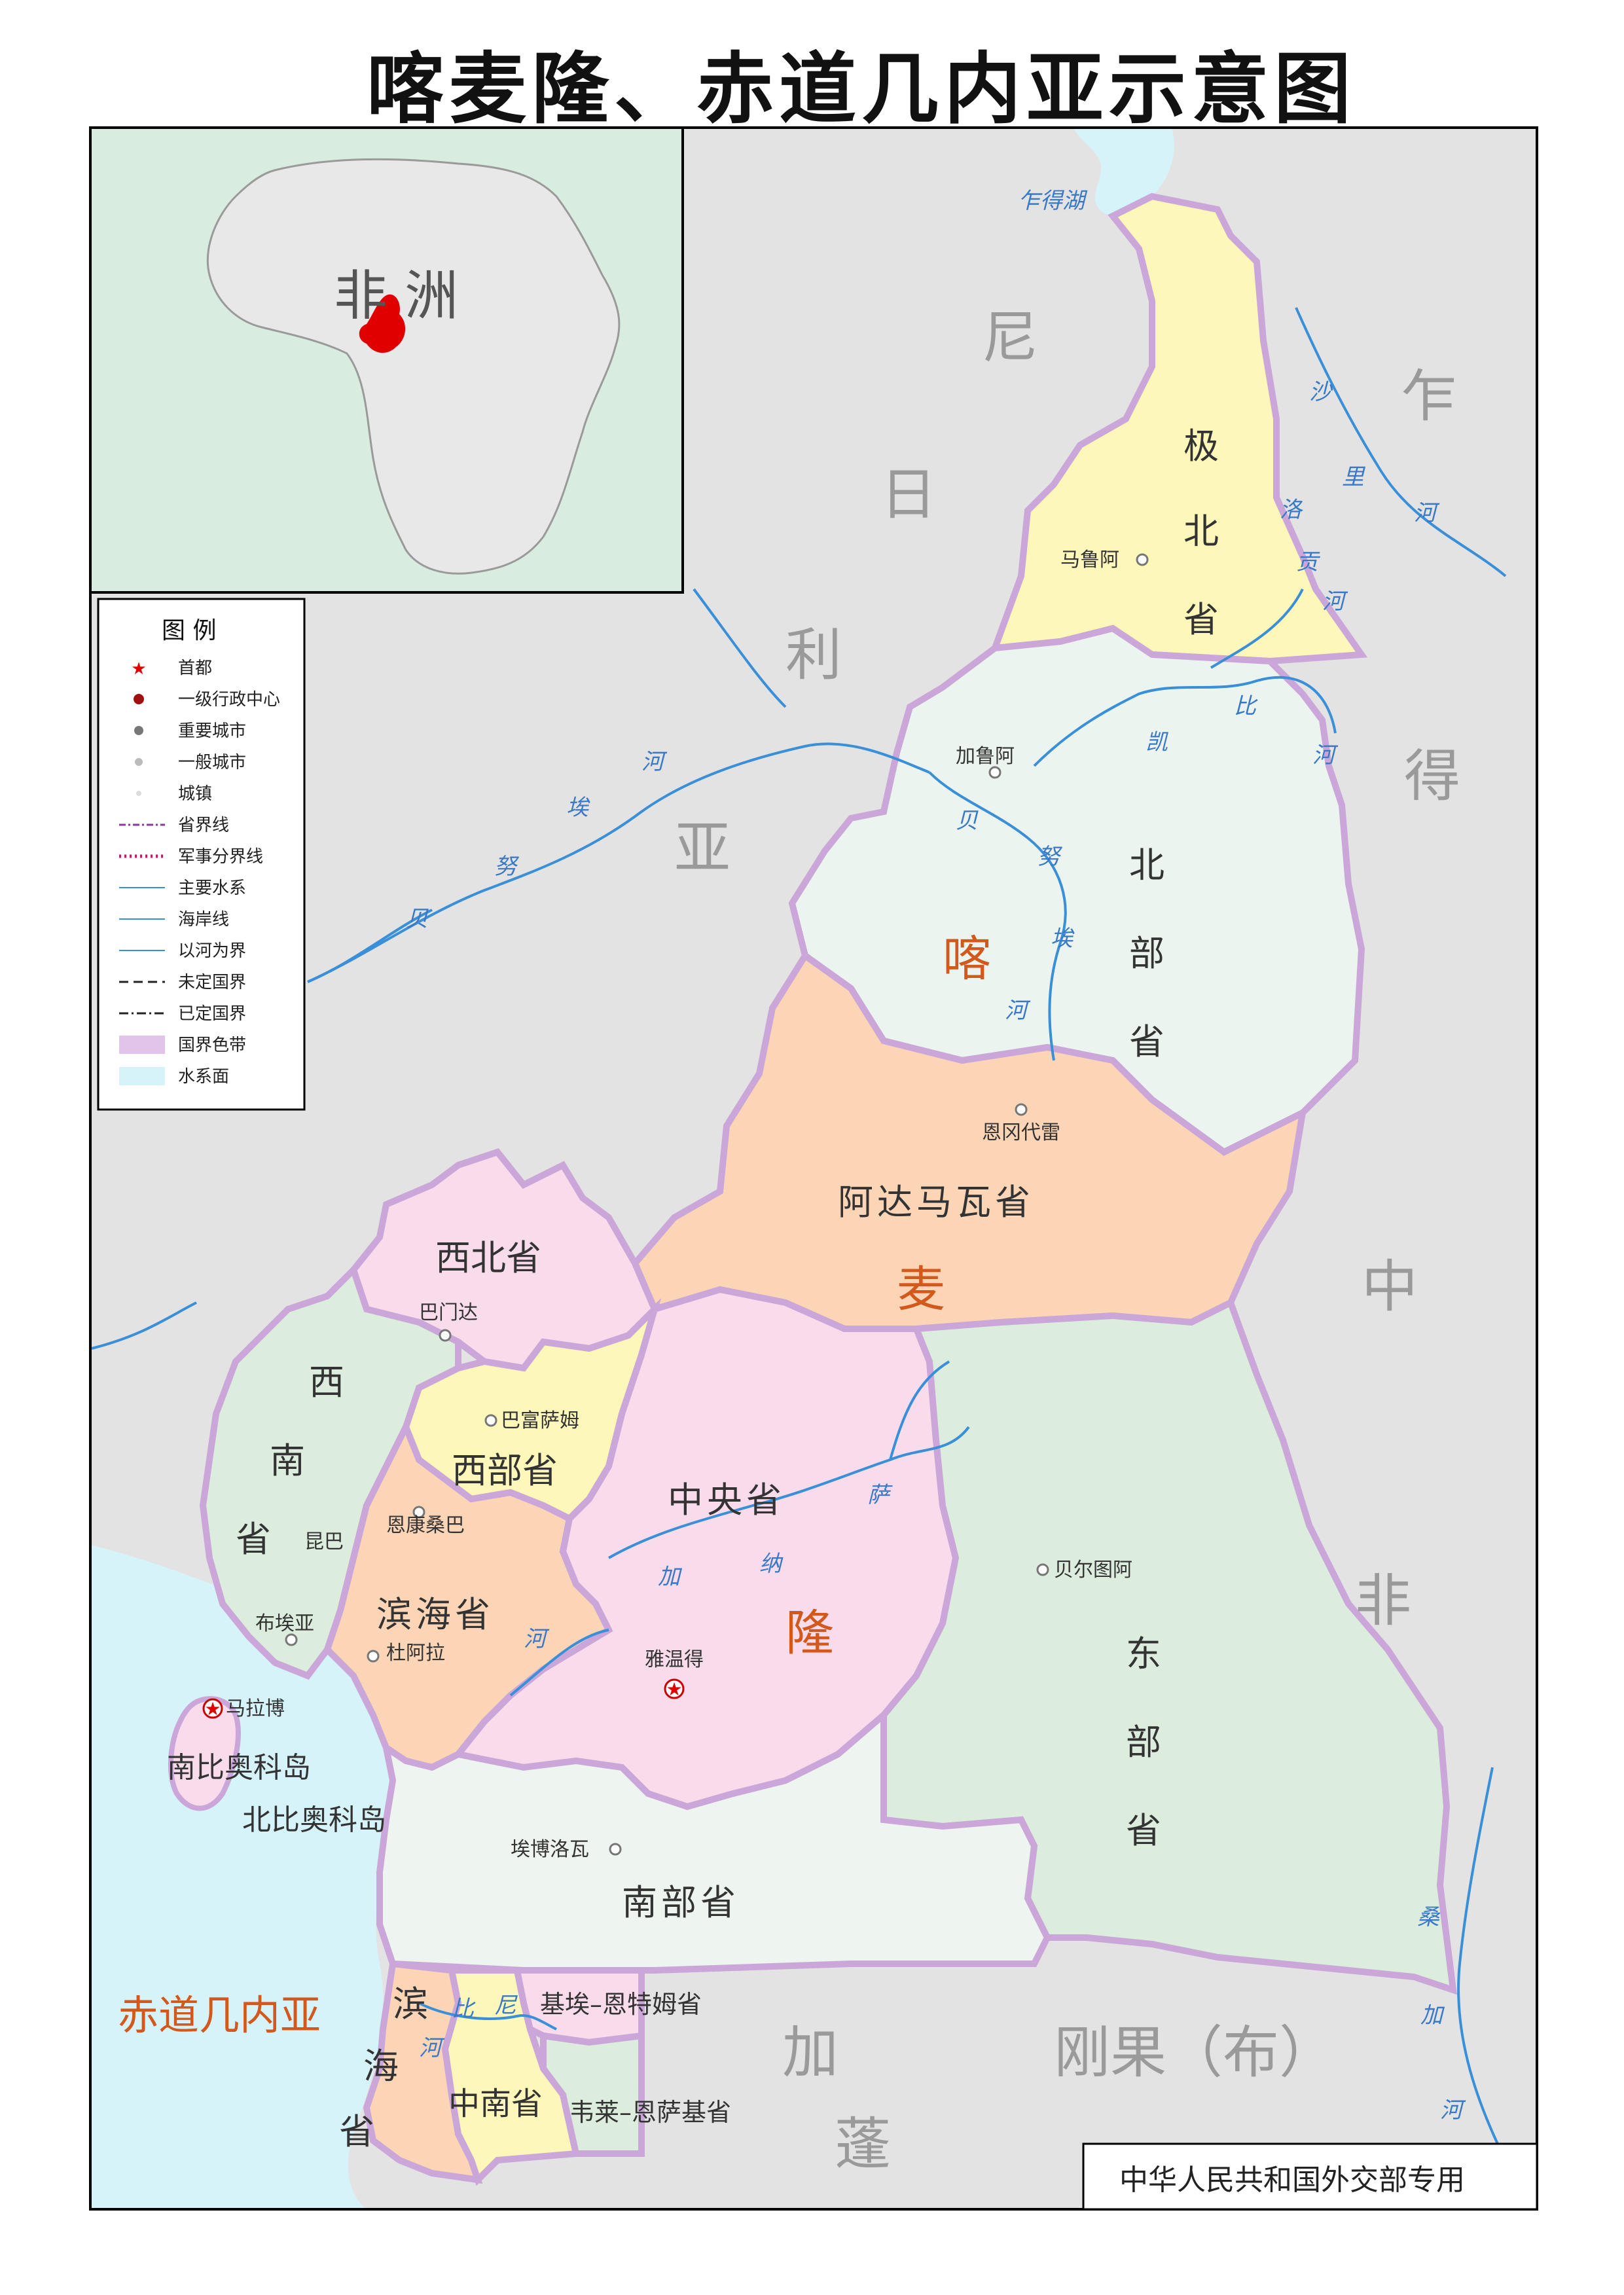 The width and height of the screenshot is (1624, 2295). I want to click on chad-char-2: 得, so click(1432, 777).